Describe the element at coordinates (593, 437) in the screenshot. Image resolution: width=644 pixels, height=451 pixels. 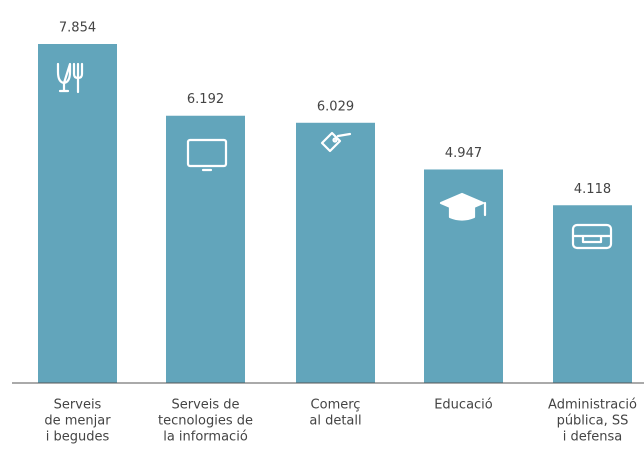
I see `x-tick-label: i defensa` at that location.